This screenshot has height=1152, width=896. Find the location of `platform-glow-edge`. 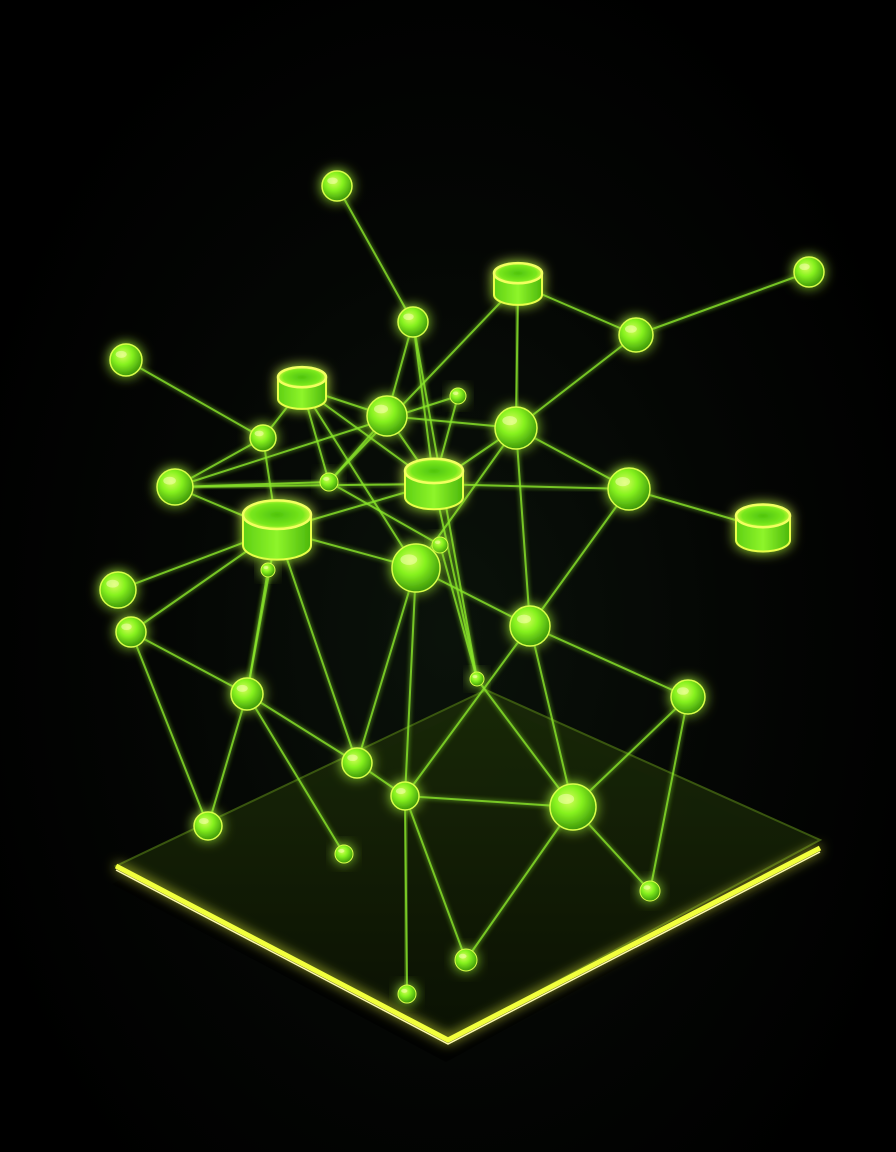

platform-glow-edge is located at coordinates (468, 944).